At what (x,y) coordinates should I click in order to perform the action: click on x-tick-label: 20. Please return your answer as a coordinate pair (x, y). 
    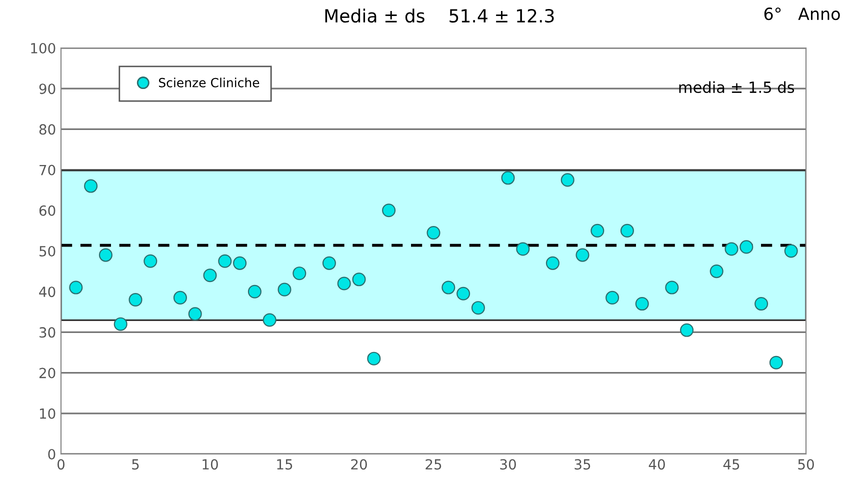
    Looking at the image, I should click on (359, 464).